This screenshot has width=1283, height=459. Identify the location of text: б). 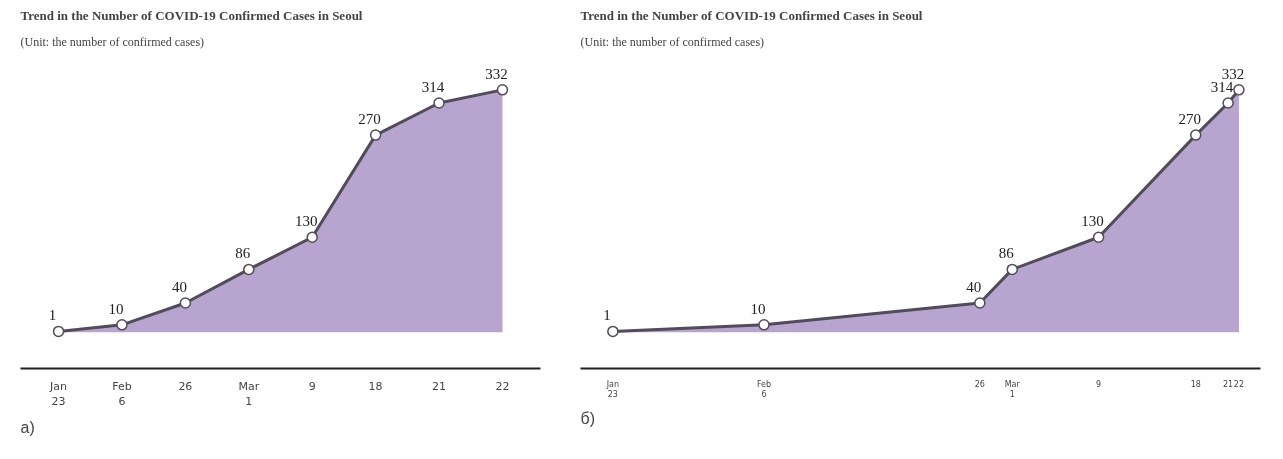
(587, 418).